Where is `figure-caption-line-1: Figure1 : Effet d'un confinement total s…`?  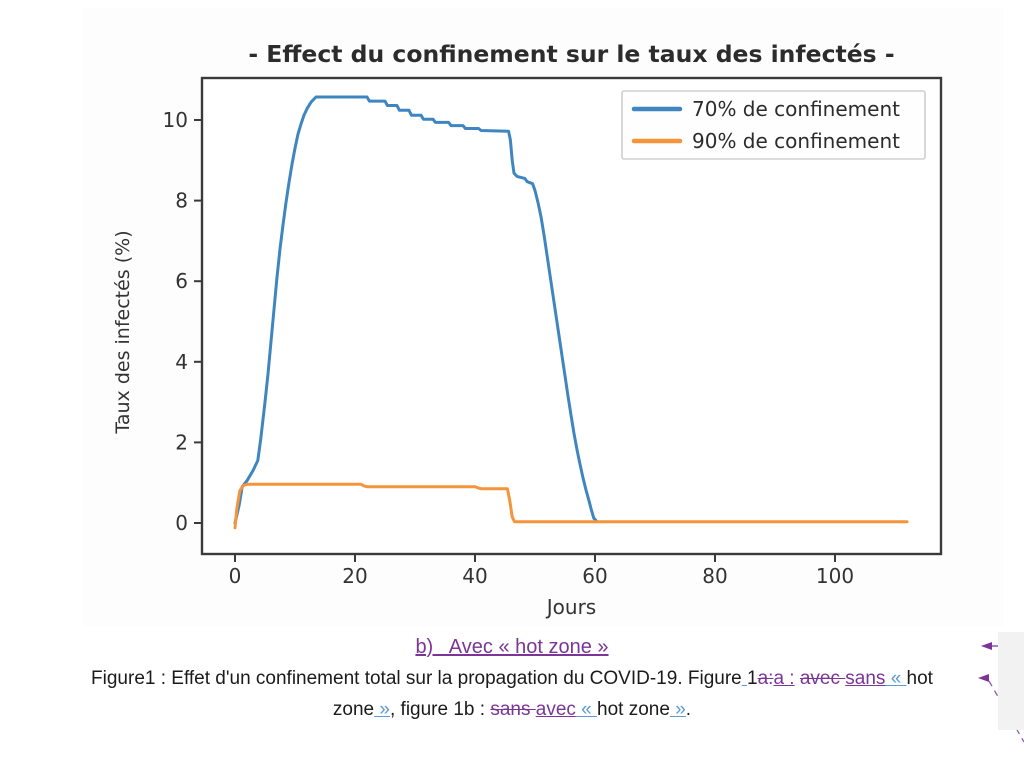 figure-caption-line-1: Figure1 : Effet d'un confinement total s… is located at coordinates (512, 678).